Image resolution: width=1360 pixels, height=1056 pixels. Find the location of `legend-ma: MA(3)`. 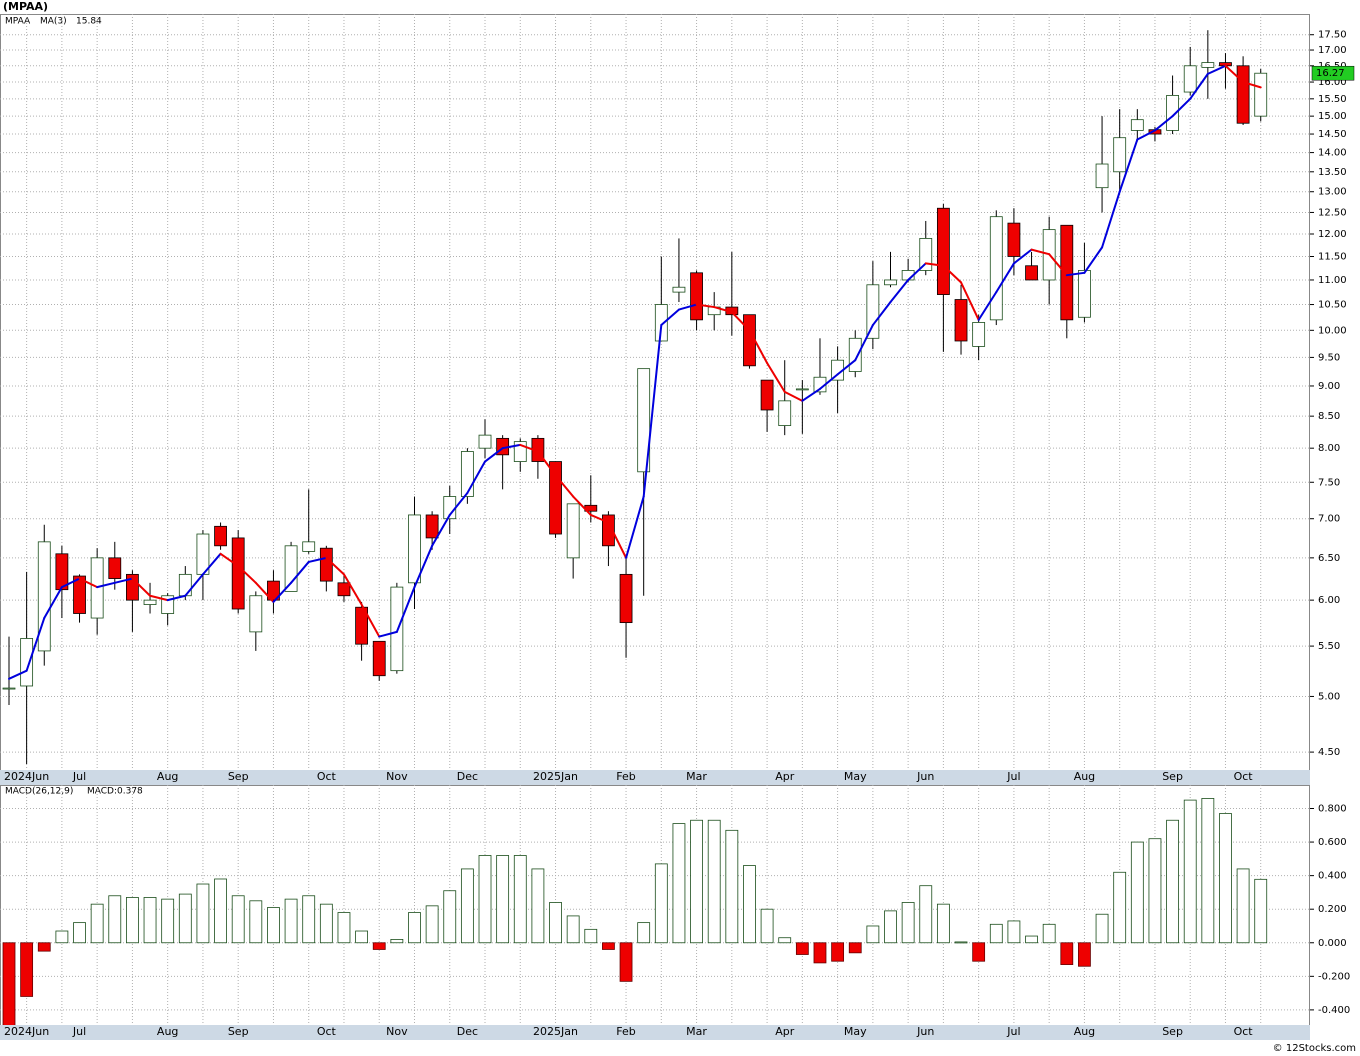

legend-ma: MA(3) is located at coordinates (53, 22).